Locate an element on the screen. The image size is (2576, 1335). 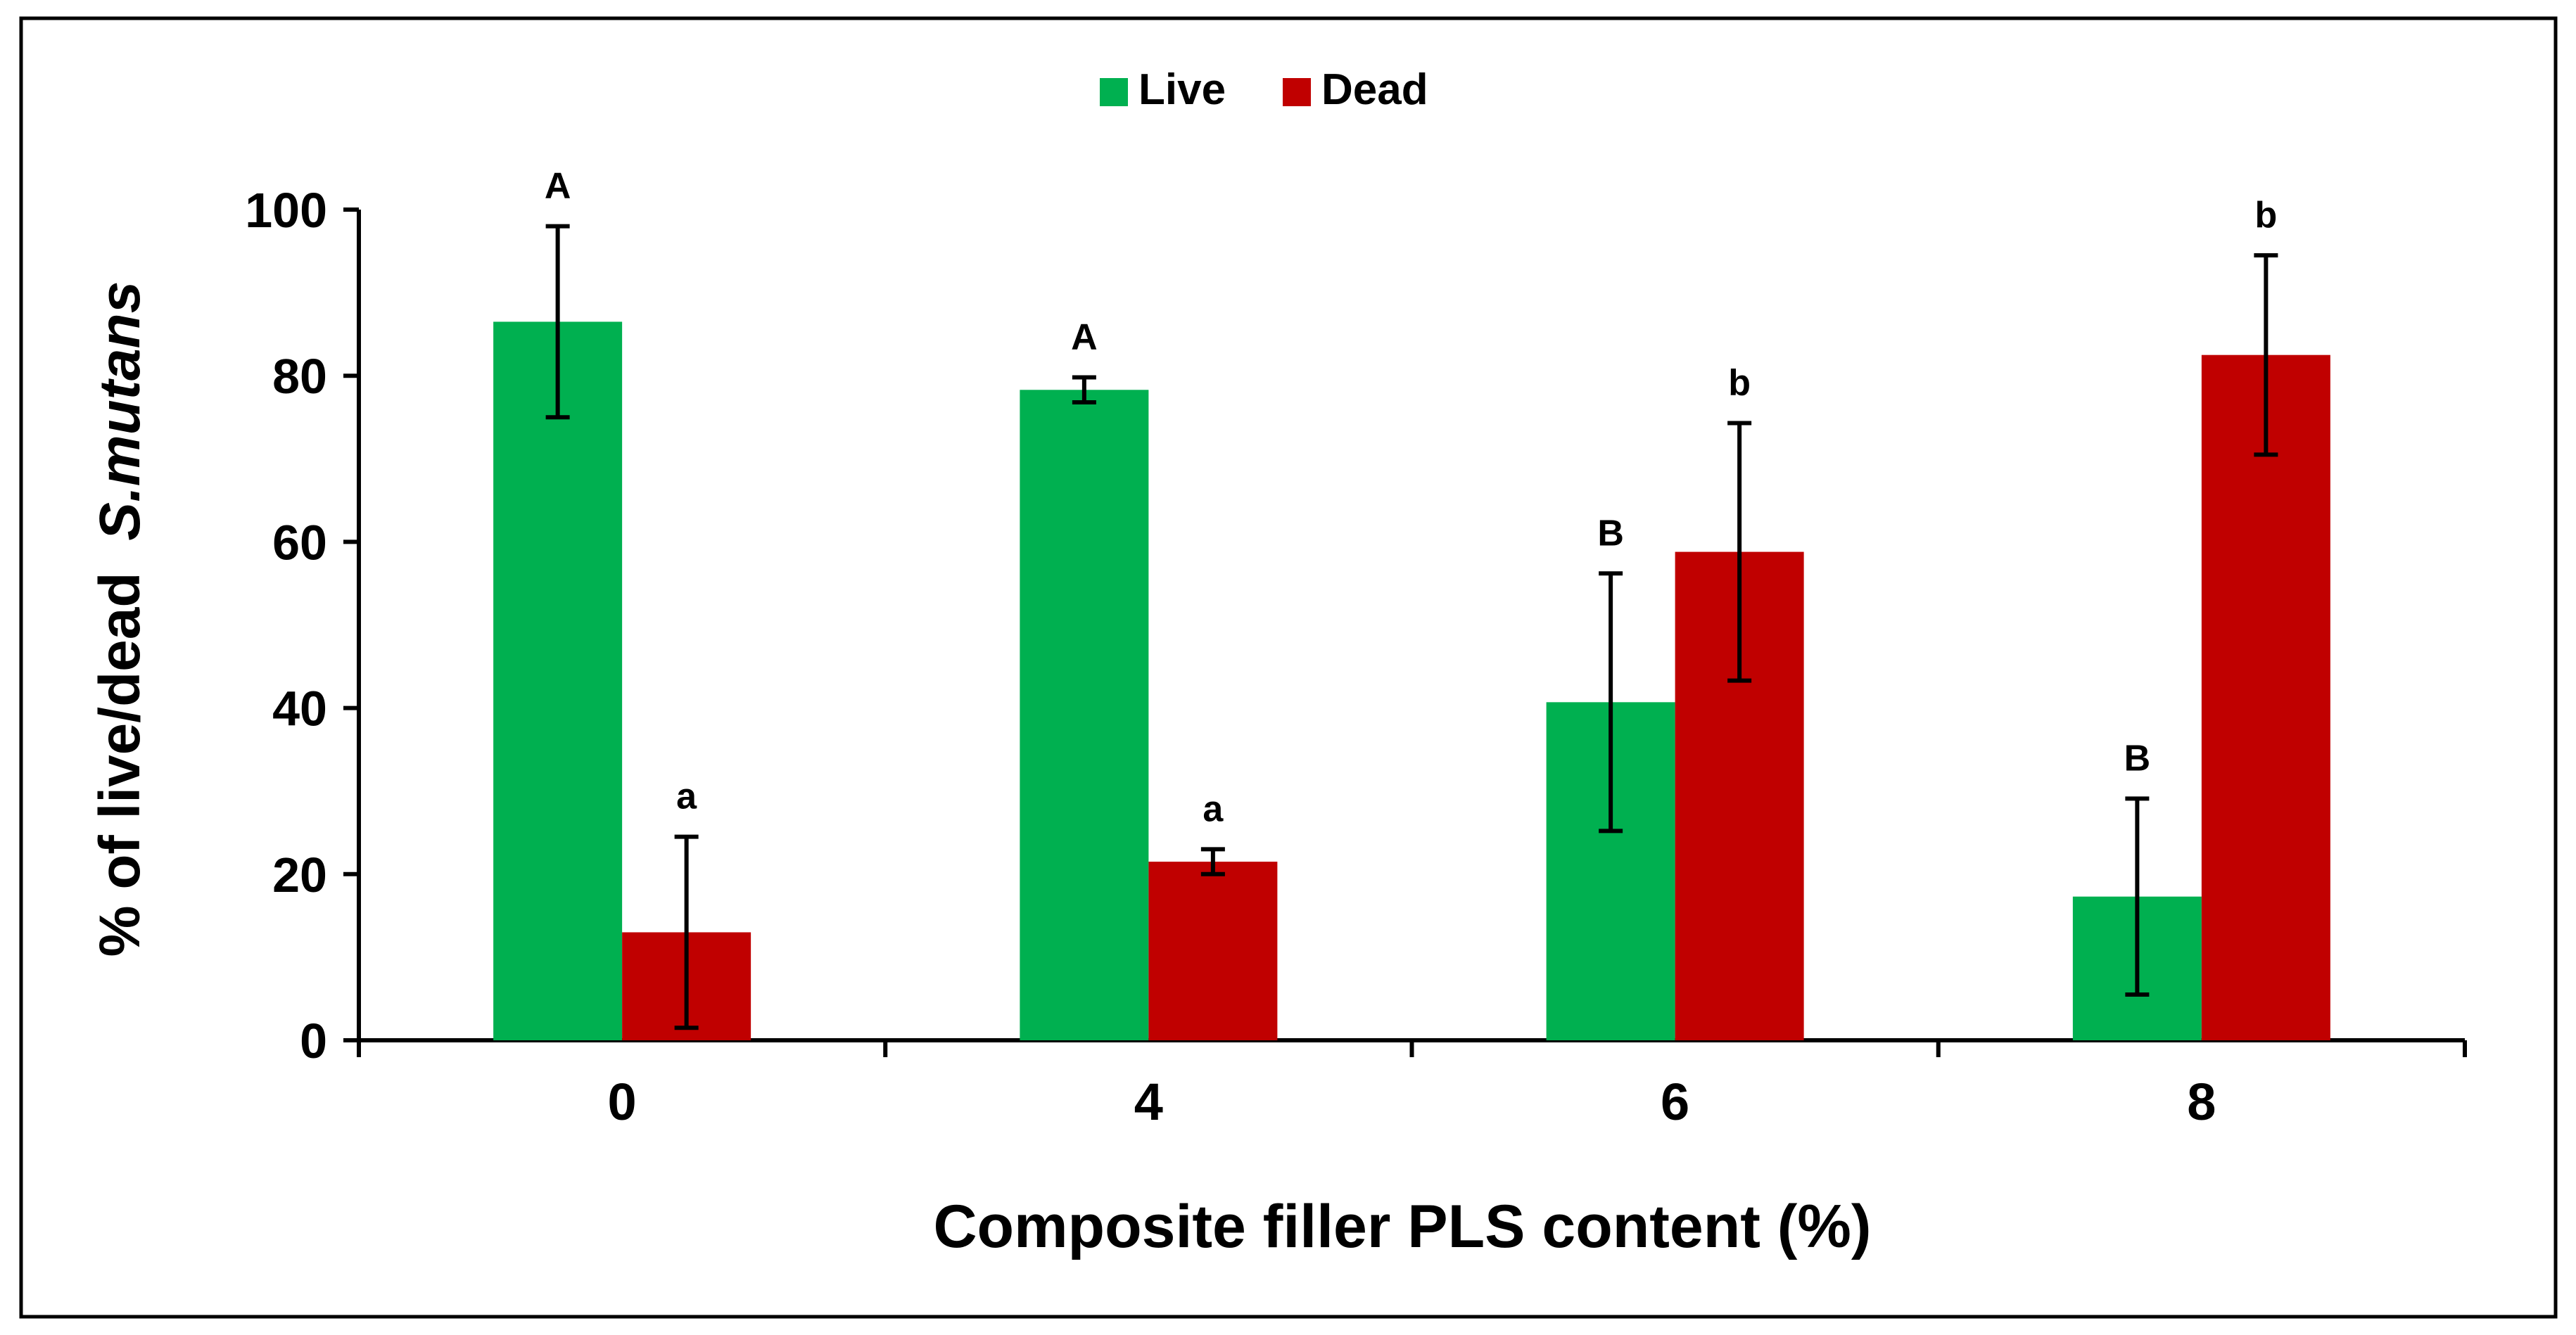
y-axis: 0 20 40 60 80 100 is located at coordinates (303, 625).